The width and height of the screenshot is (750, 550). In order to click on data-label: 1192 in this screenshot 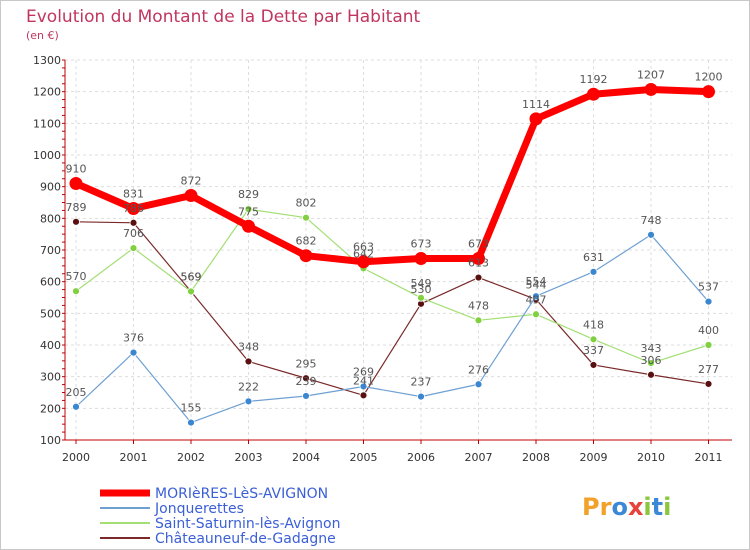, I will do `click(594, 79)`.